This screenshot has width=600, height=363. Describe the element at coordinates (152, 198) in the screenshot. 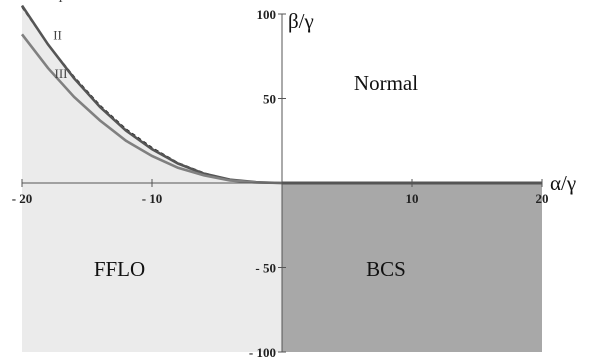

I see `x-tick-label: - 10` at that location.